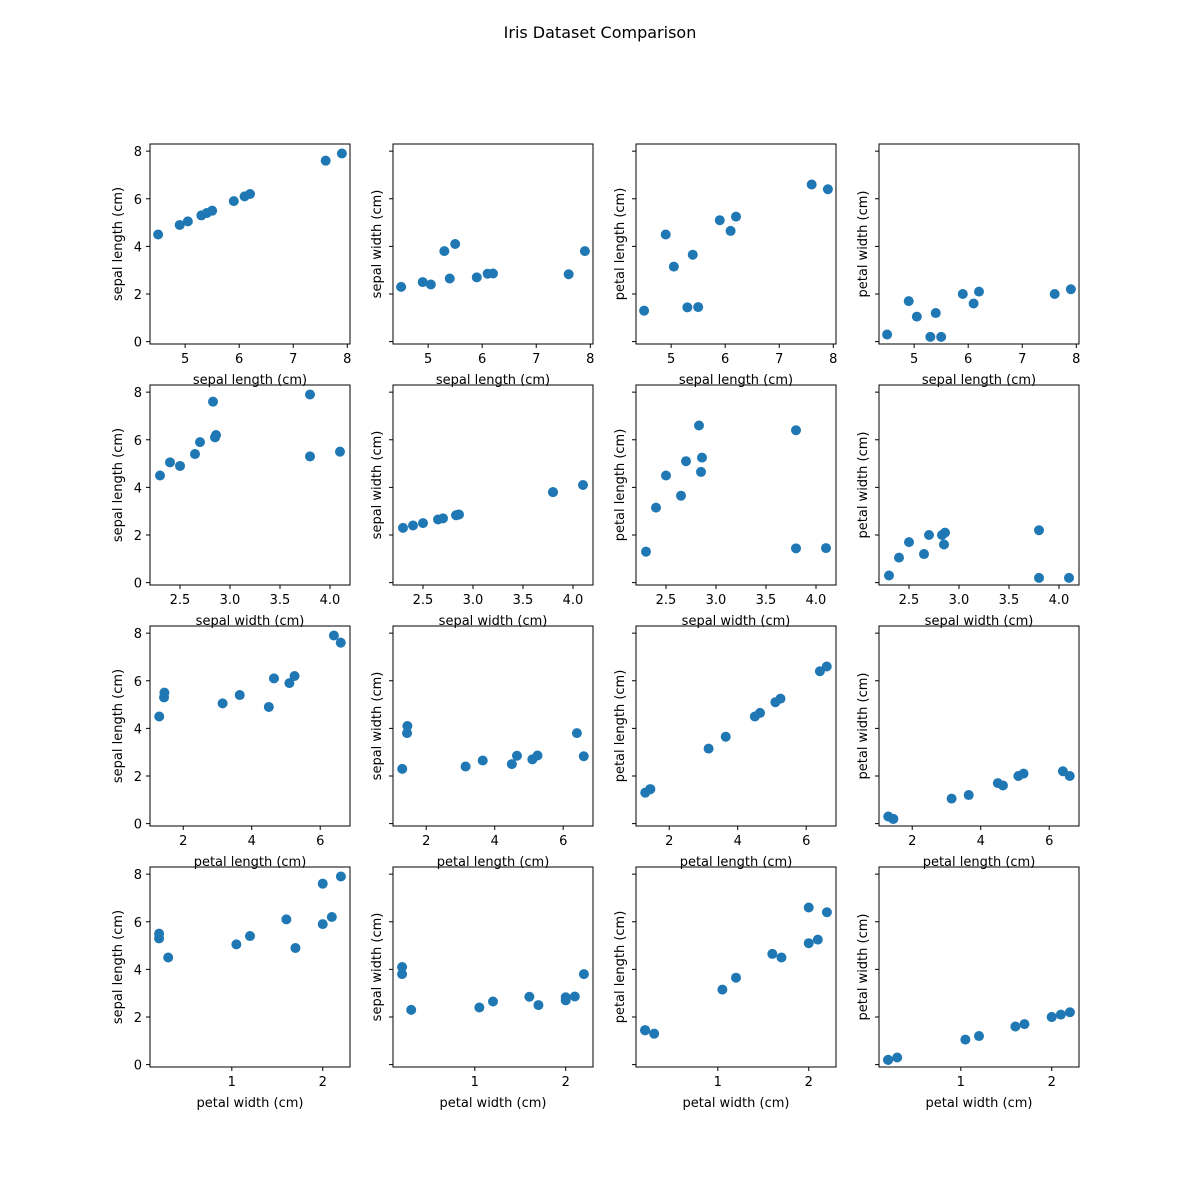  Describe the element at coordinates (138, 295) in the screenshot. I see `y-tick-label: 2` at that location.